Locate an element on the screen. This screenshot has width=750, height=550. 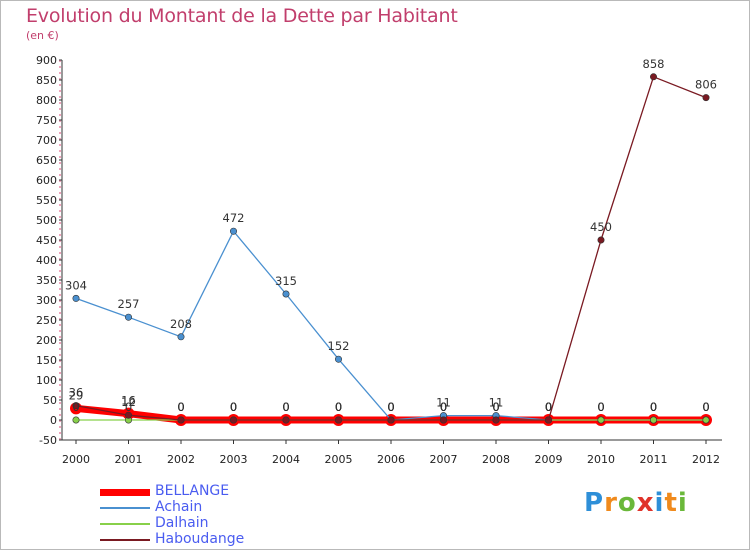
data-label-haboudange: 12 is located at coordinates (128, 402).